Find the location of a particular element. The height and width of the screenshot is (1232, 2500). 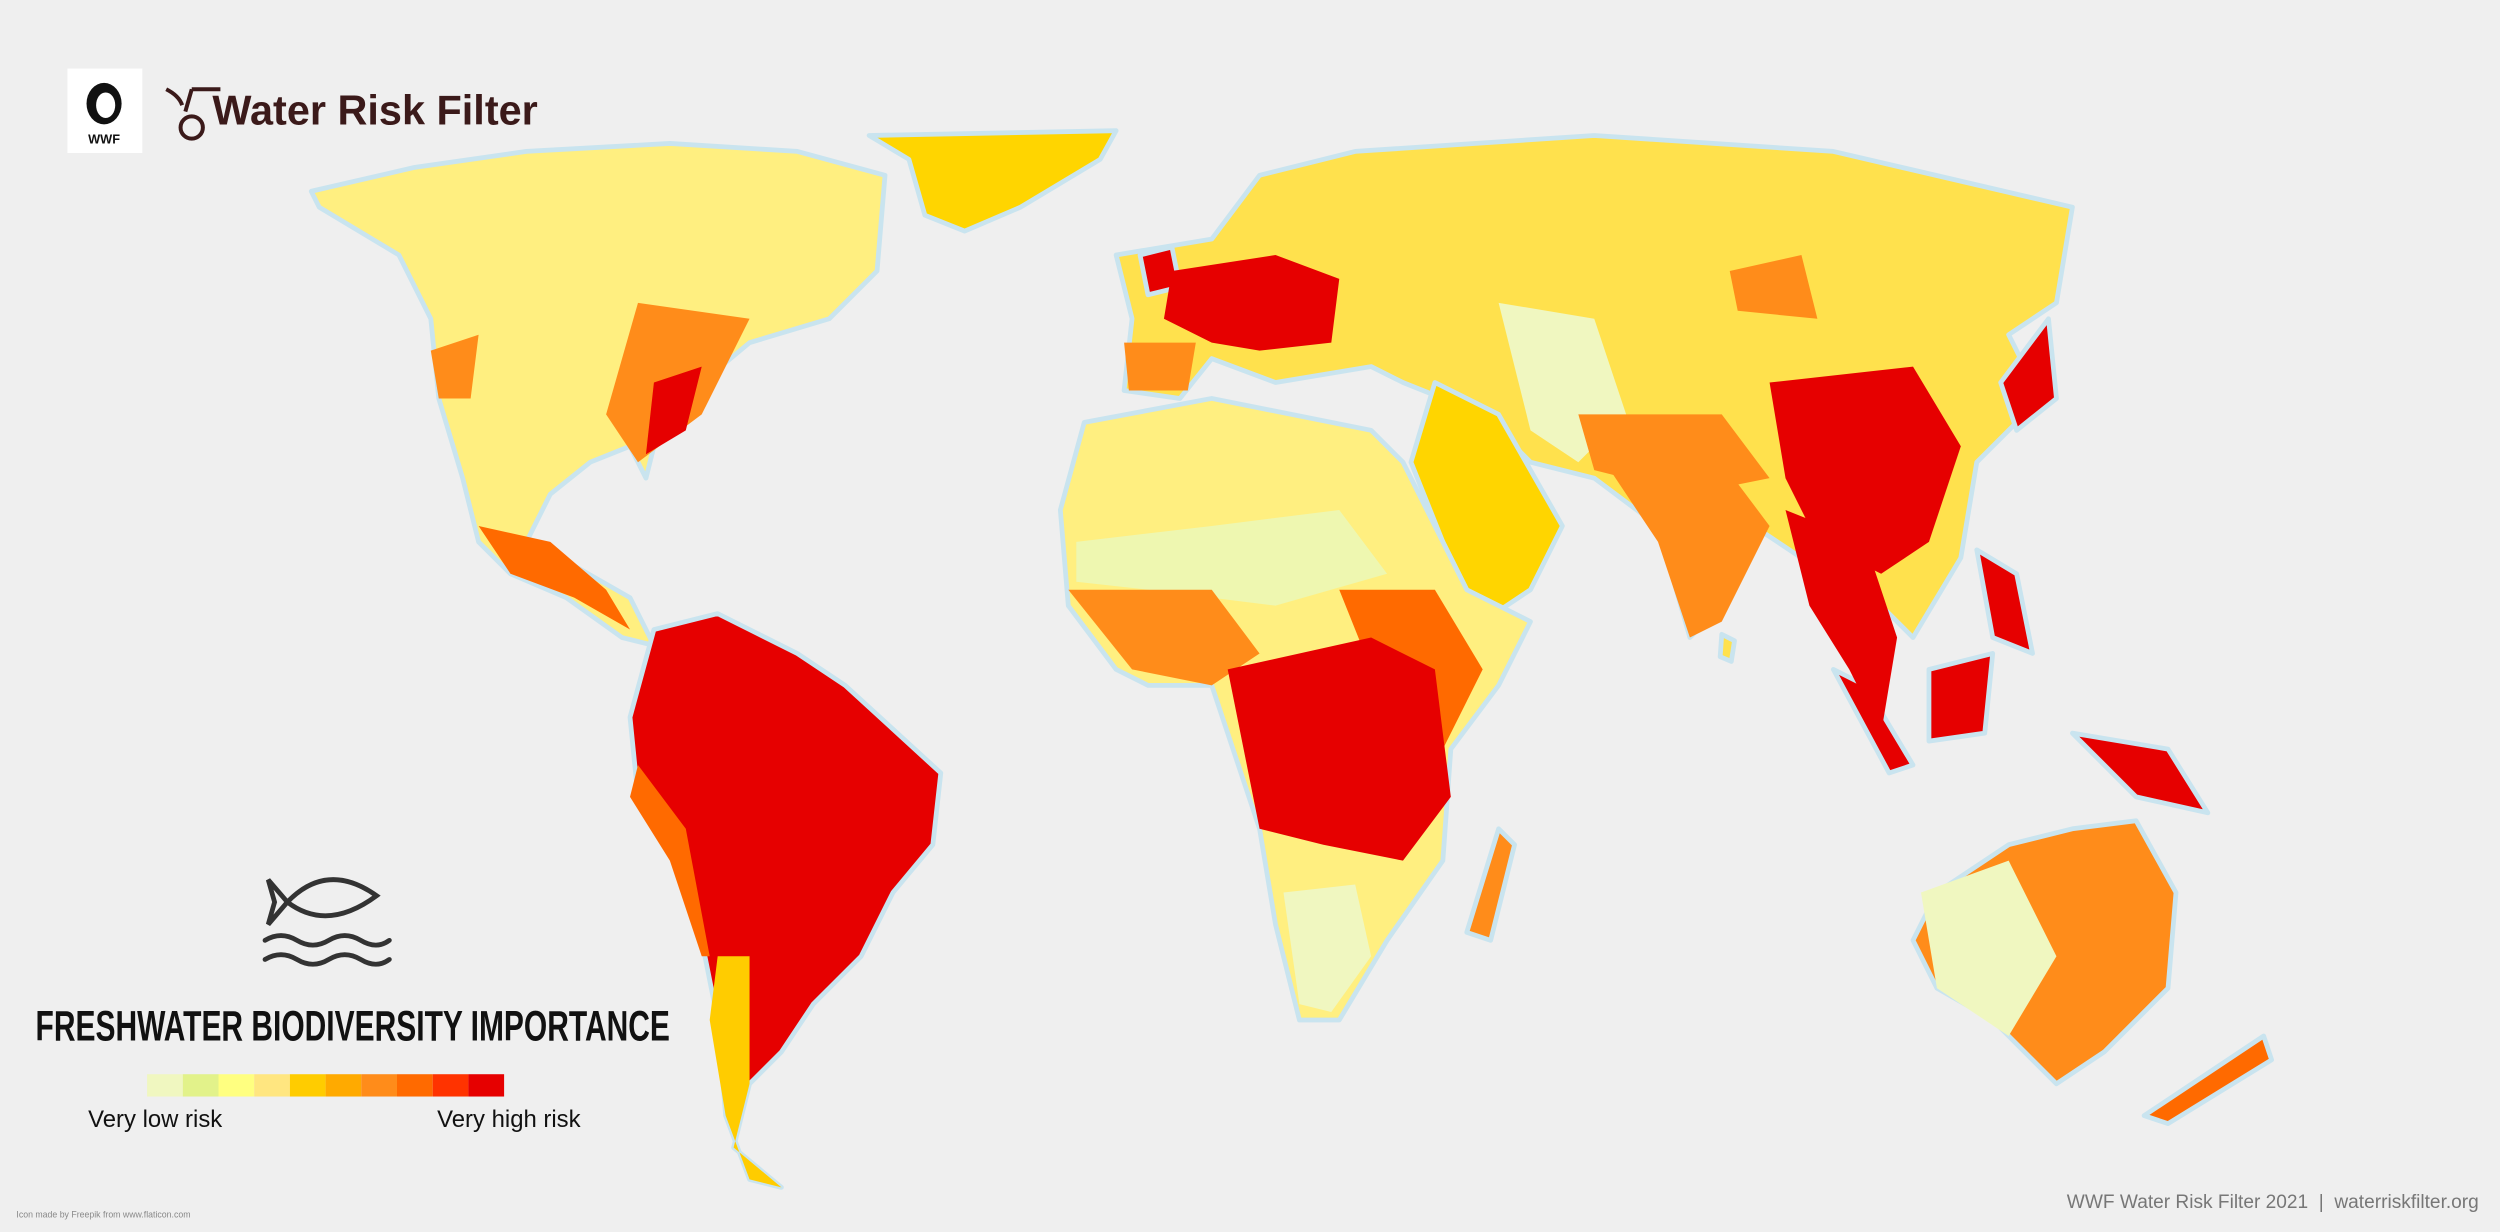

greenland is located at coordinates (992, 181).